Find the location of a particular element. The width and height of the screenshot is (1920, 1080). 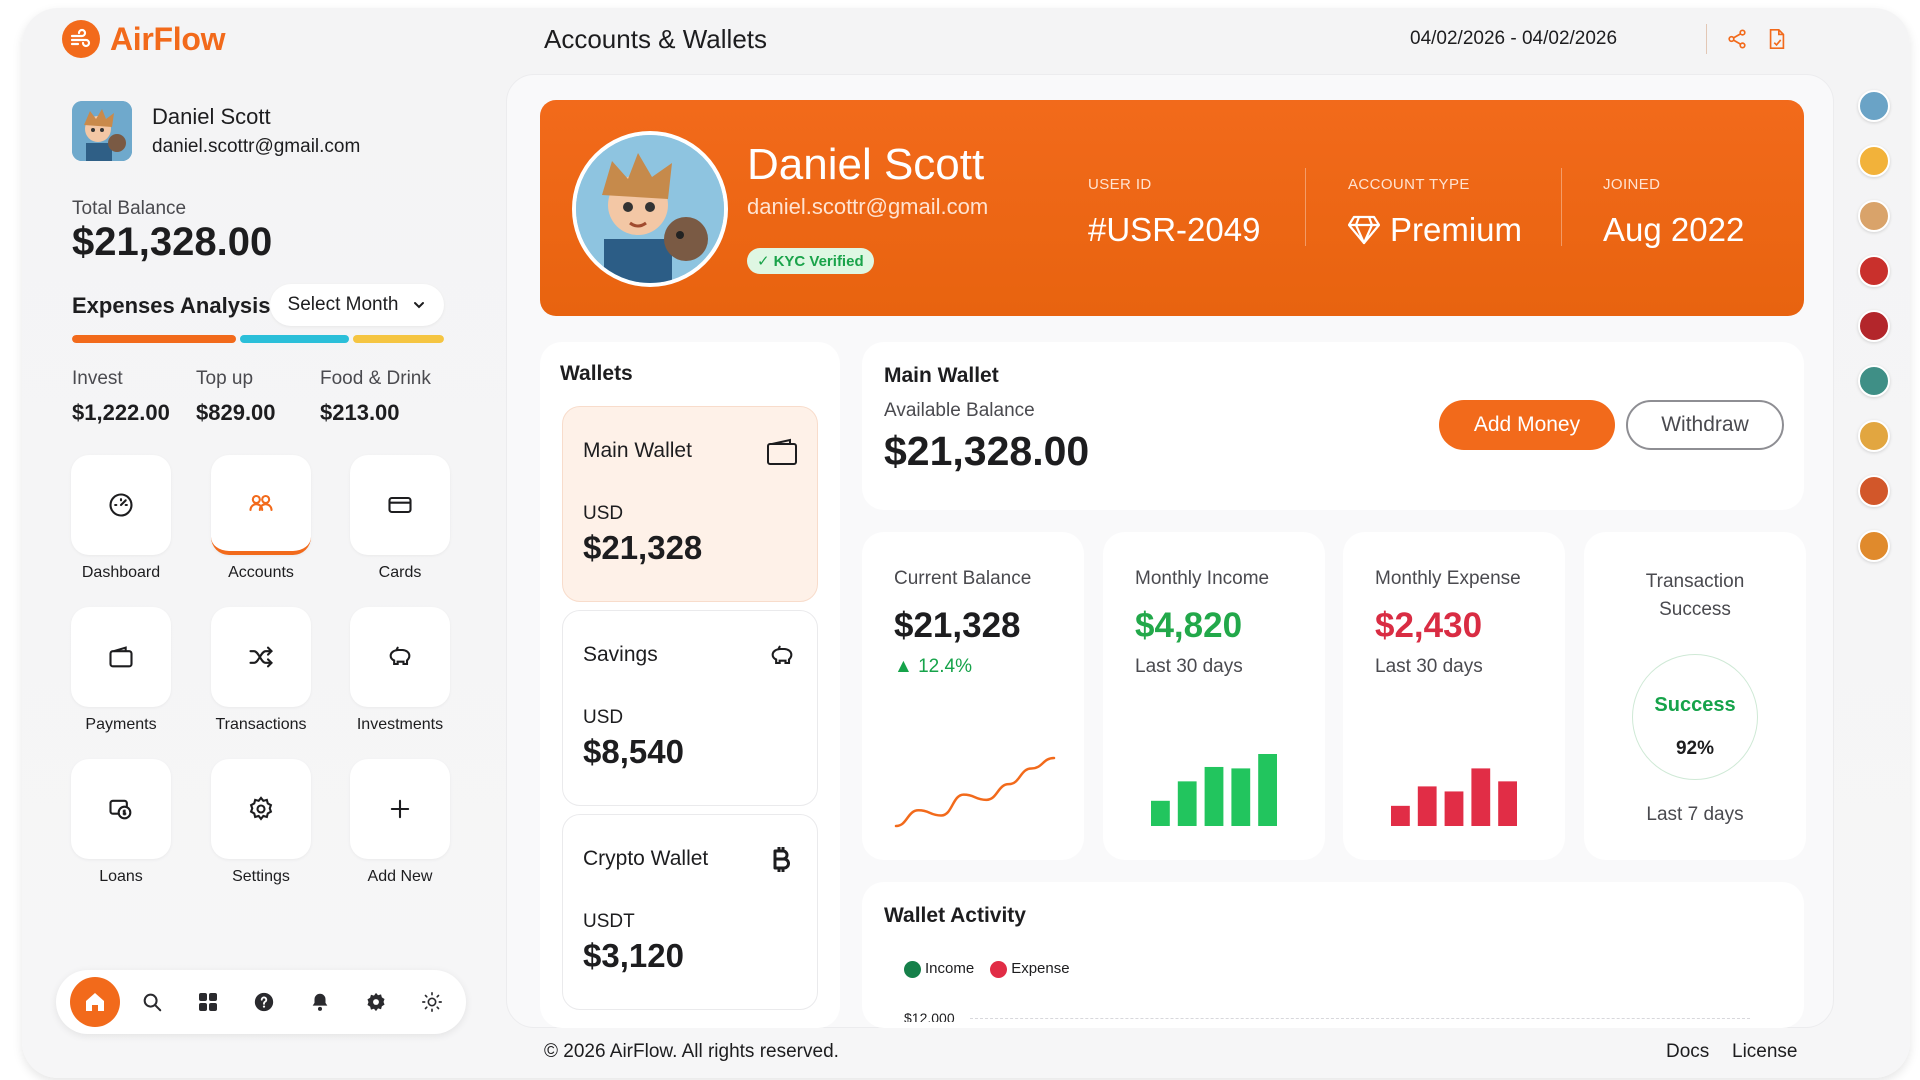

profile-banner is located at coordinates (1172, 208).